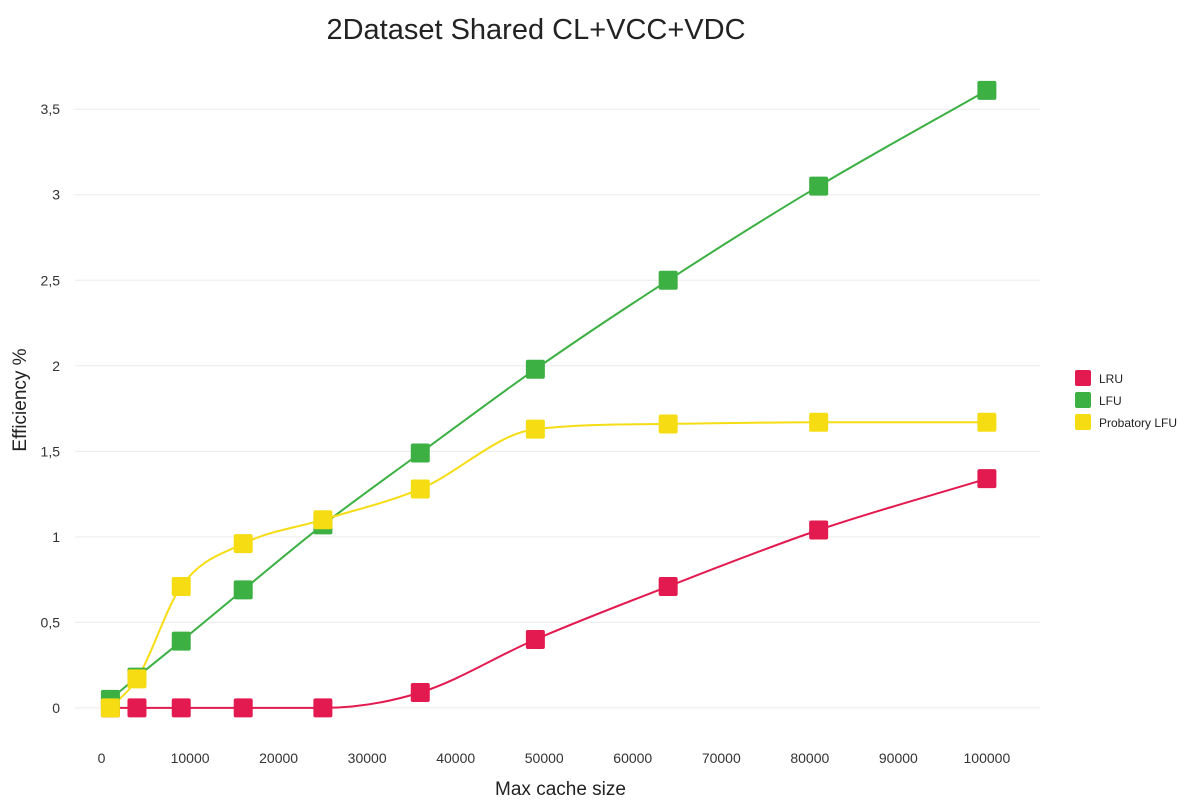 The height and width of the screenshot is (800, 1200). I want to click on y-axis-title: Efficiency %, so click(20, 399).